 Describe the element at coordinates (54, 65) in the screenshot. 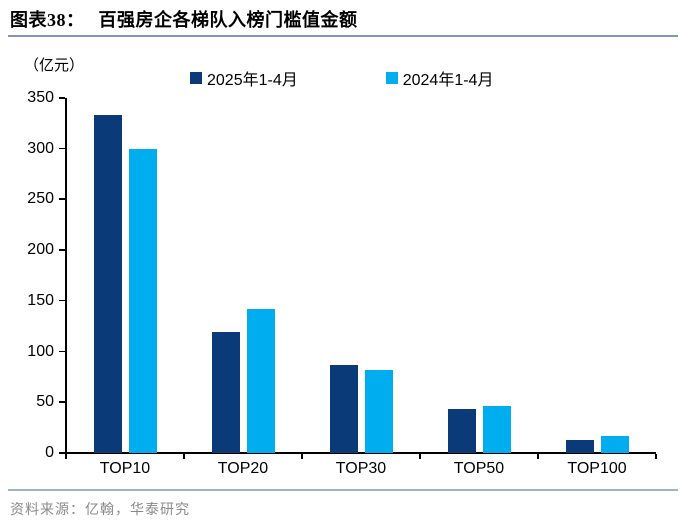

I see `y-axis-unit-label: （亿元）` at that location.